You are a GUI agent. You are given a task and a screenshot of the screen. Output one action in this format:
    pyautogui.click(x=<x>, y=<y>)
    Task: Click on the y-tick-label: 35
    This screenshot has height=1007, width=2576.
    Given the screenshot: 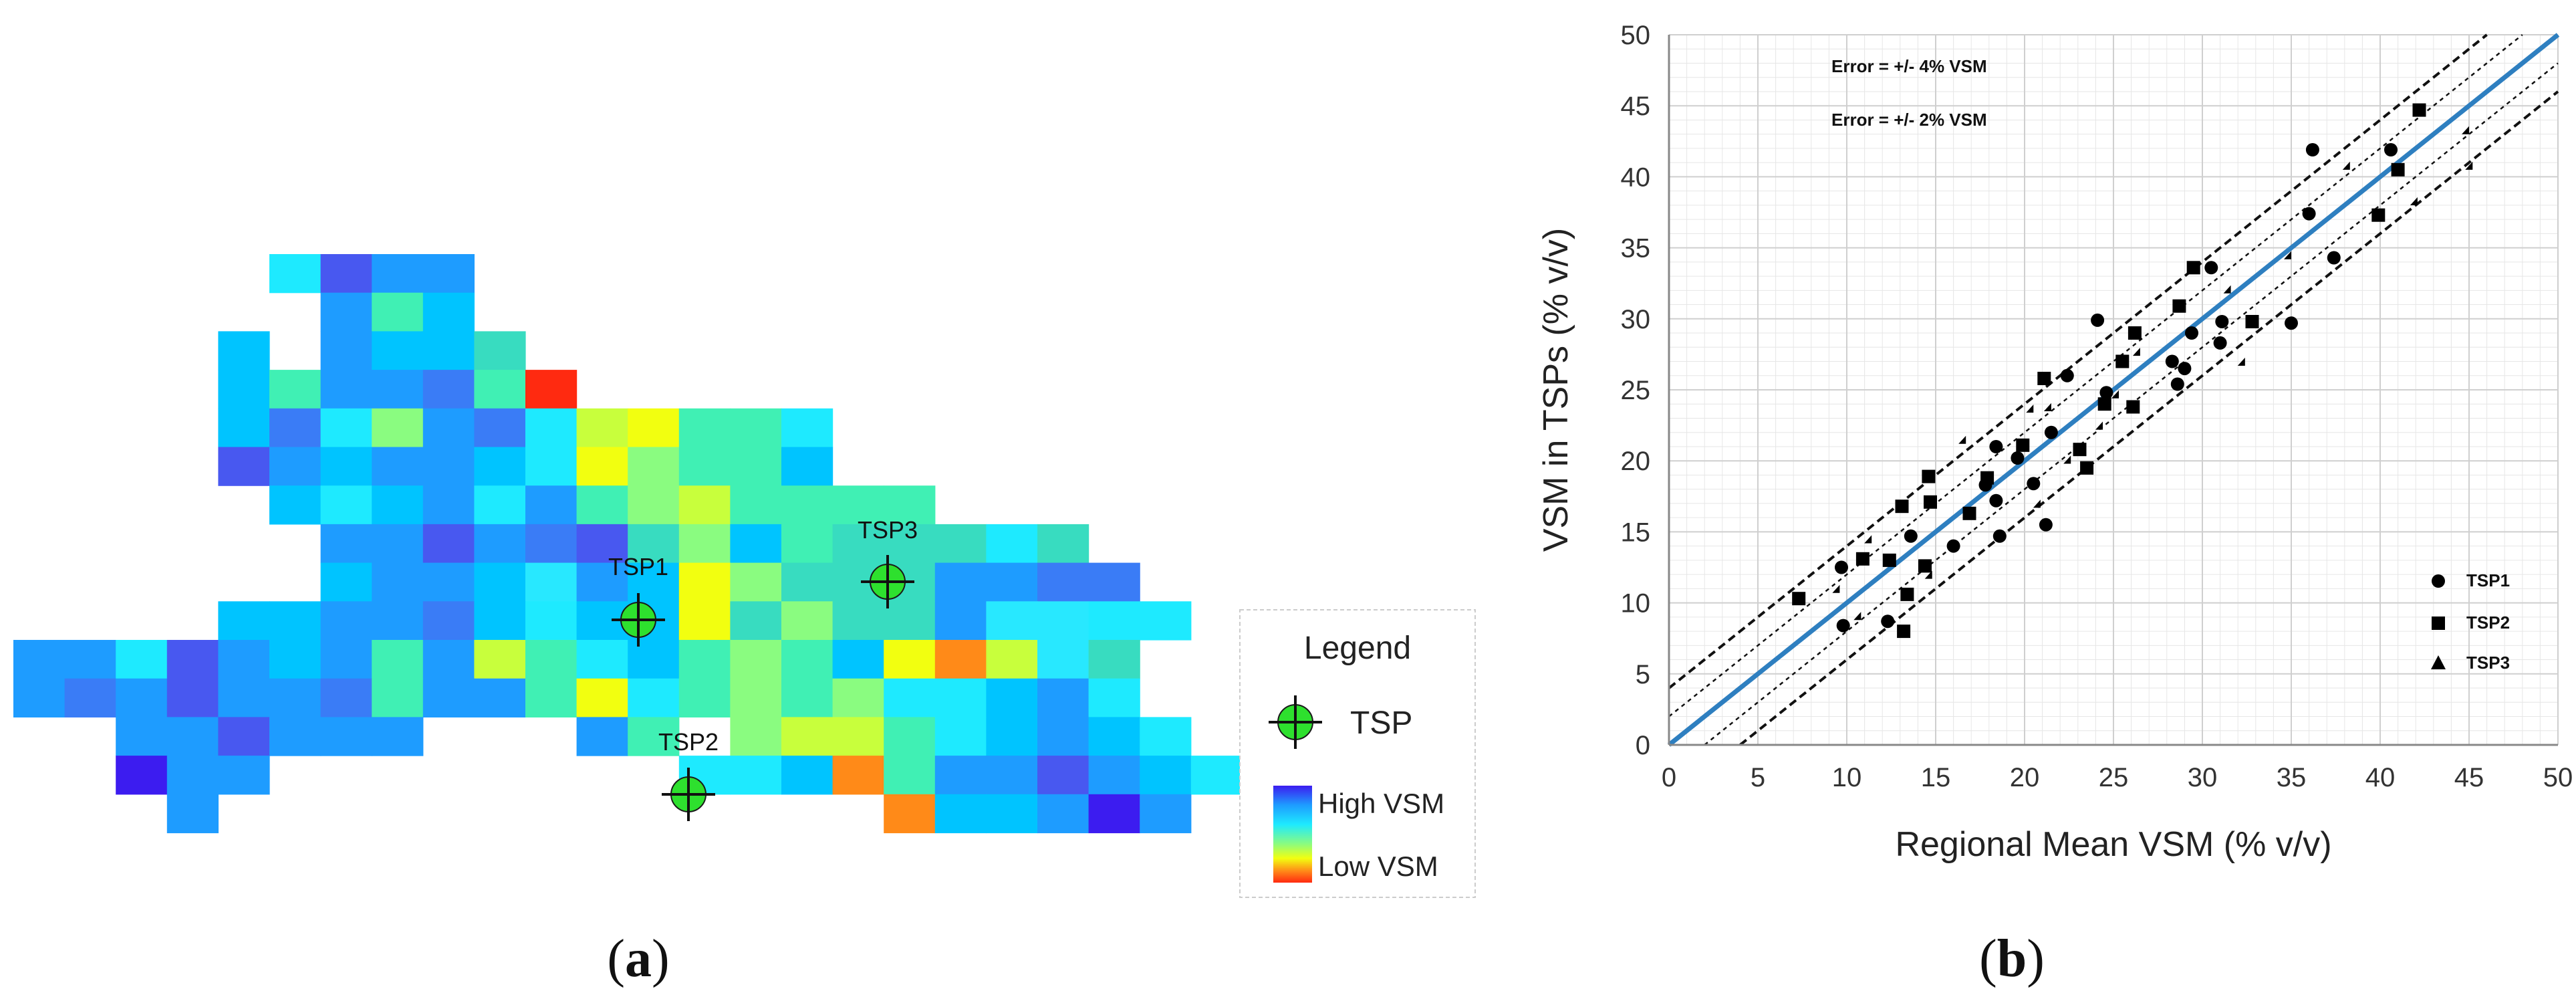 What is the action you would take?
    pyautogui.click(x=1636, y=248)
    